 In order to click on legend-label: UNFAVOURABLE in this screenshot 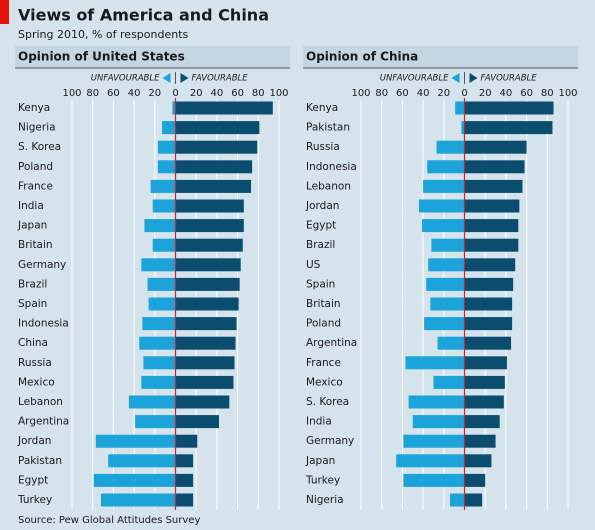, I will do `click(414, 79)`.